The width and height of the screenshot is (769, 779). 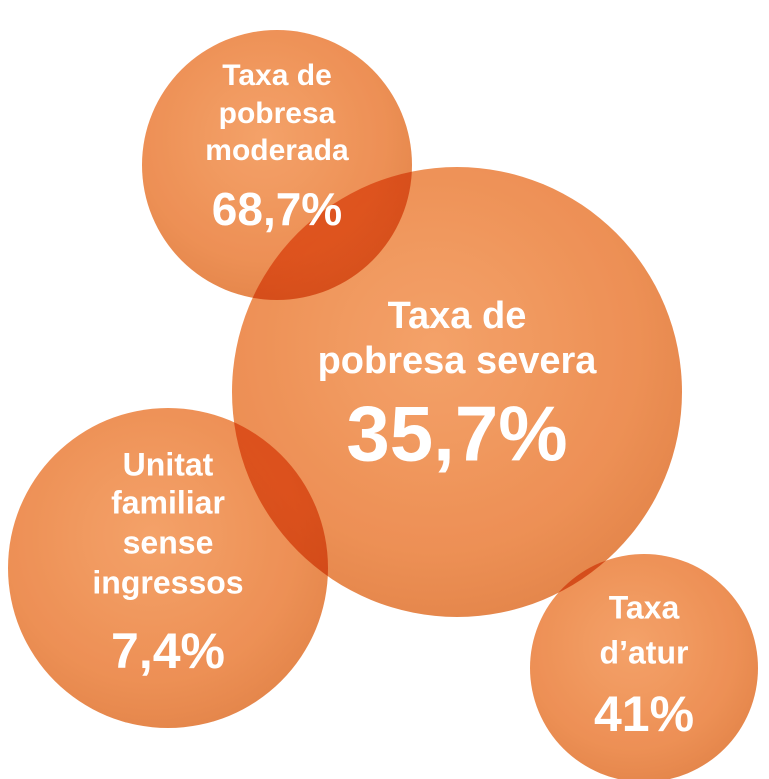 I want to click on bubble-value: 41%, so click(x=644, y=714).